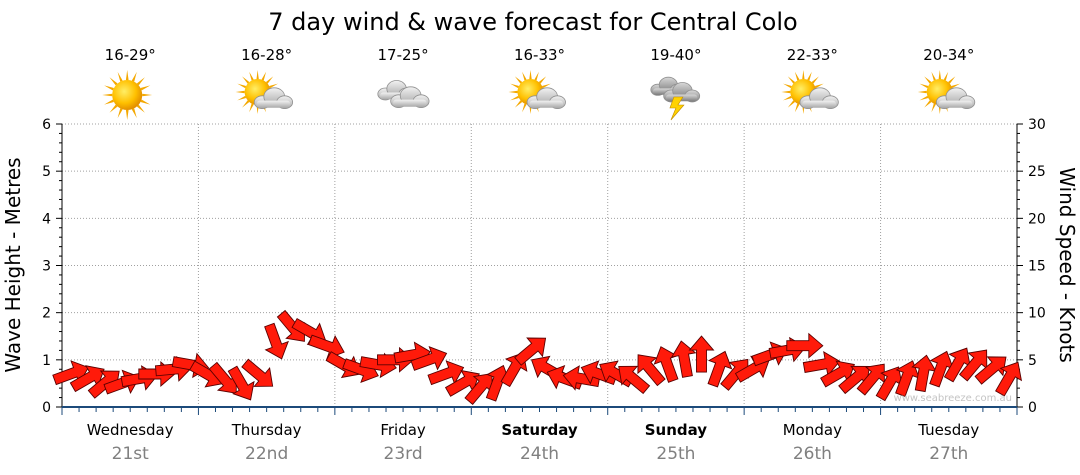  Describe the element at coordinates (539, 55) in the screenshot. I see `day-temp: 16-33°` at that location.